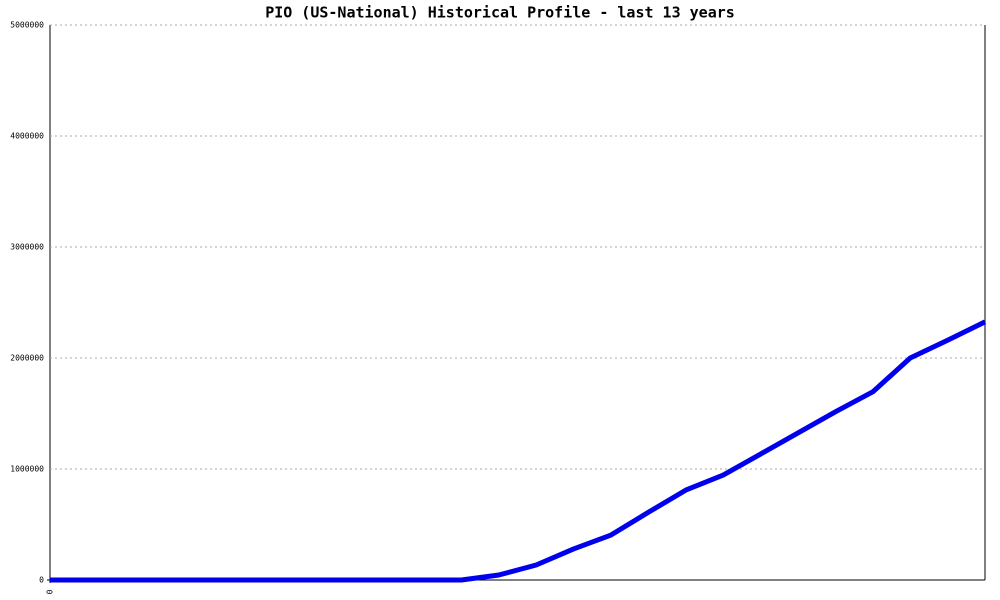 This screenshot has width=1000, height=600. Describe the element at coordinates (50, 591) in the screenshot. I see `x-tick-label: 0` at that location.